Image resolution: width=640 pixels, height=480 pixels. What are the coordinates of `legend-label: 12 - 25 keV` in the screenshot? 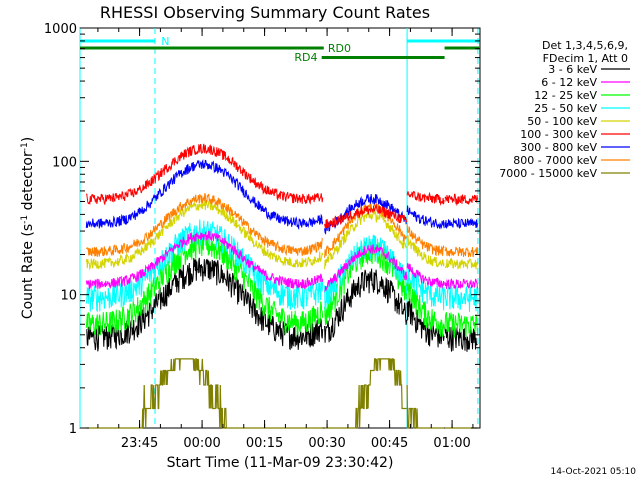 It's located at (565, 95).